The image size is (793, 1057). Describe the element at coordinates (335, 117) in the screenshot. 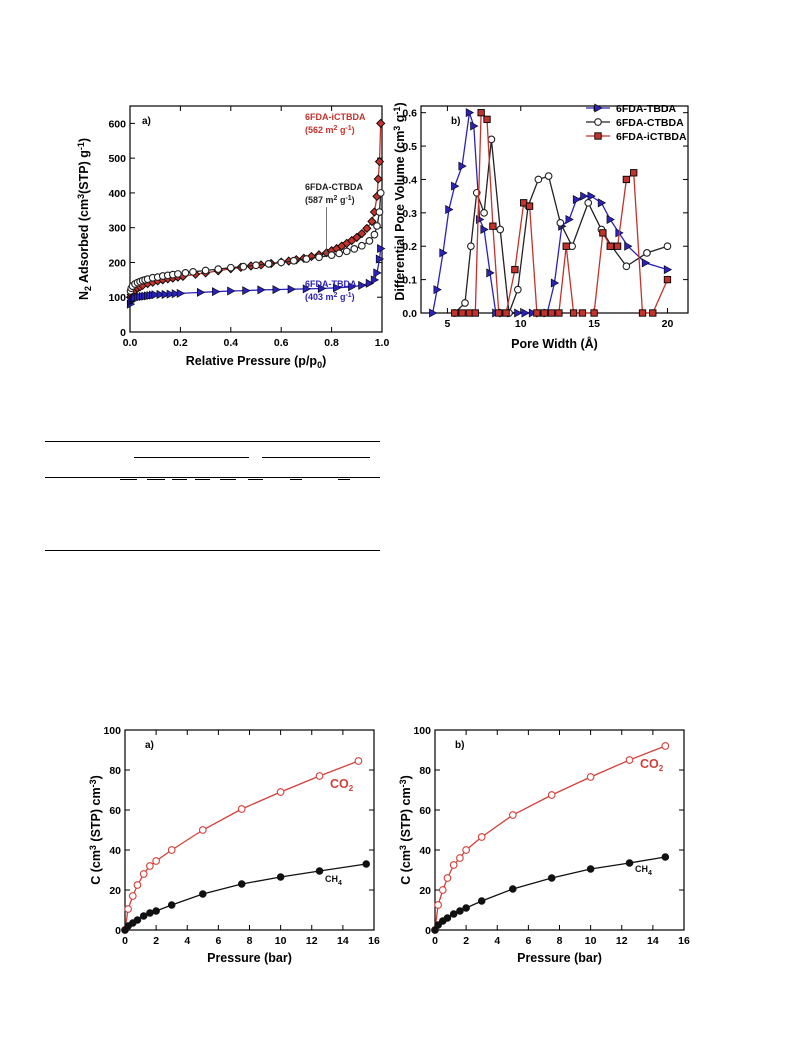

I see `annotation-name: 6FDA-iCTBDA` at that location.